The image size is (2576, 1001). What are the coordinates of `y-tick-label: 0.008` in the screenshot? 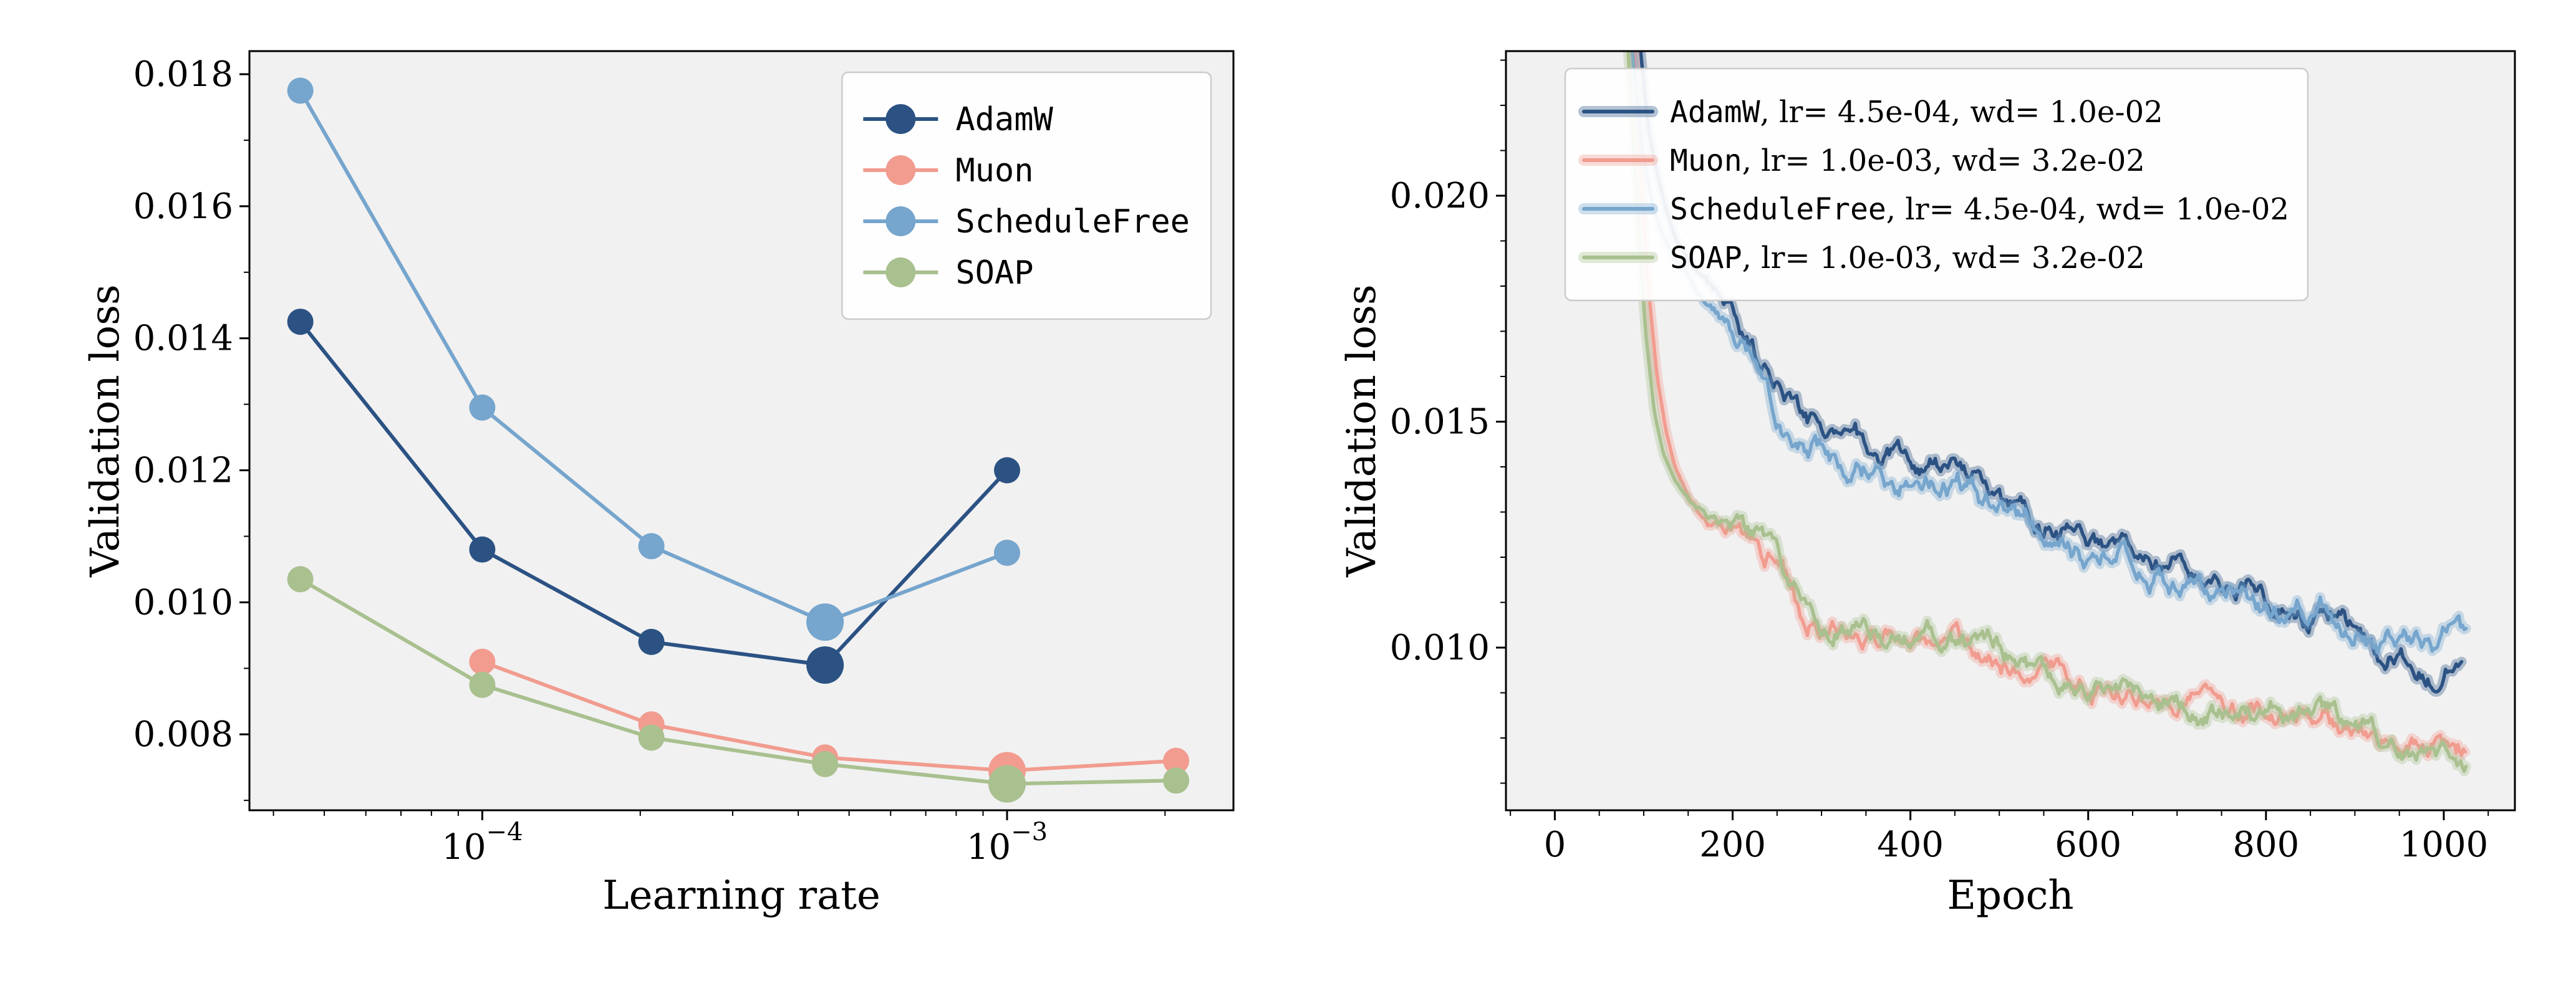 It's located at (183, 735).